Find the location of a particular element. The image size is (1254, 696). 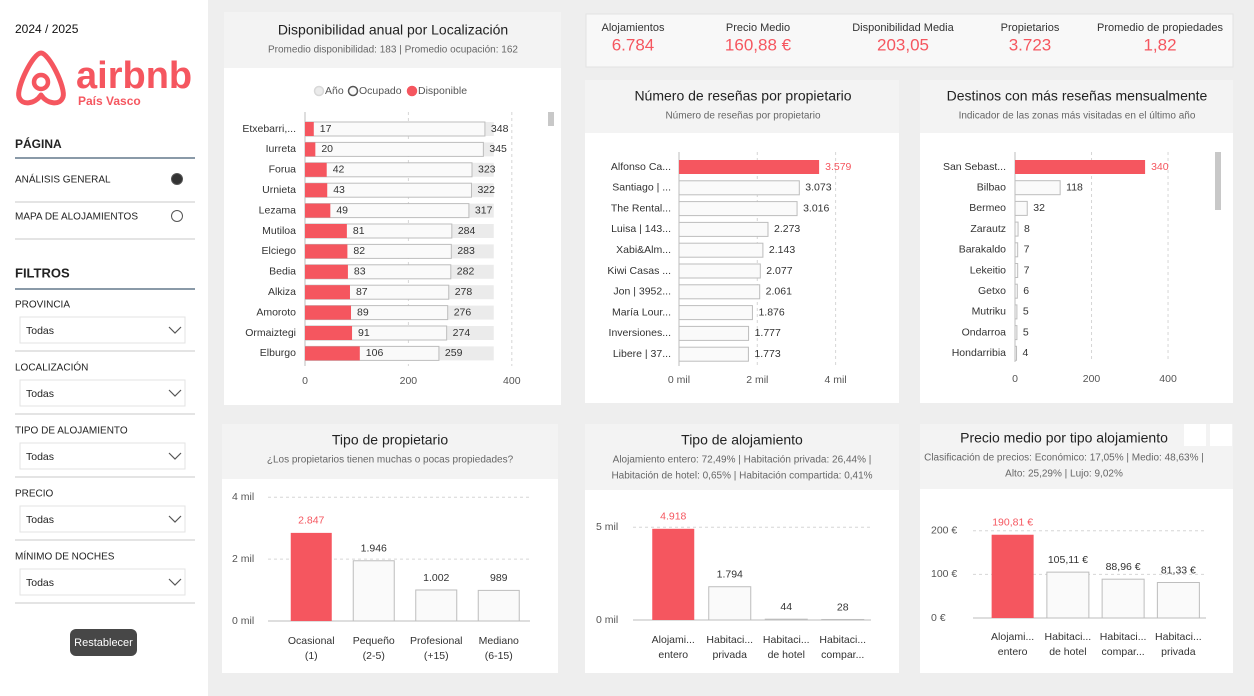

data-label: 340 is located at coordinates (1160, 167).